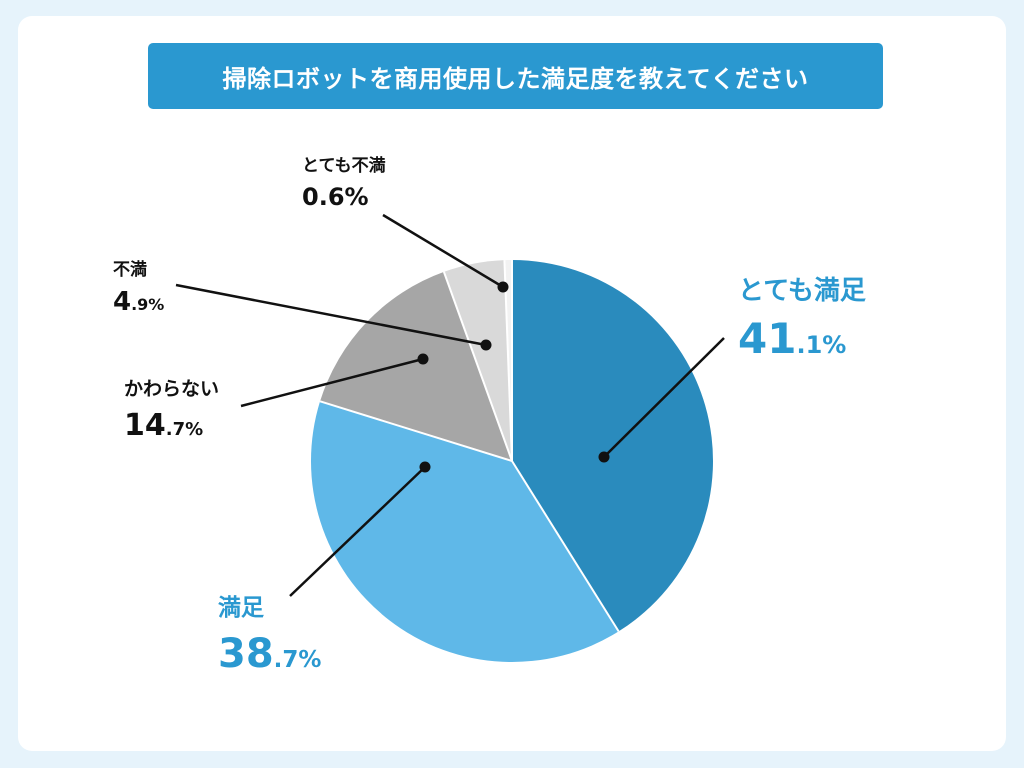  I want to click on leader-dissatisfied-dot, so click(486, 345).